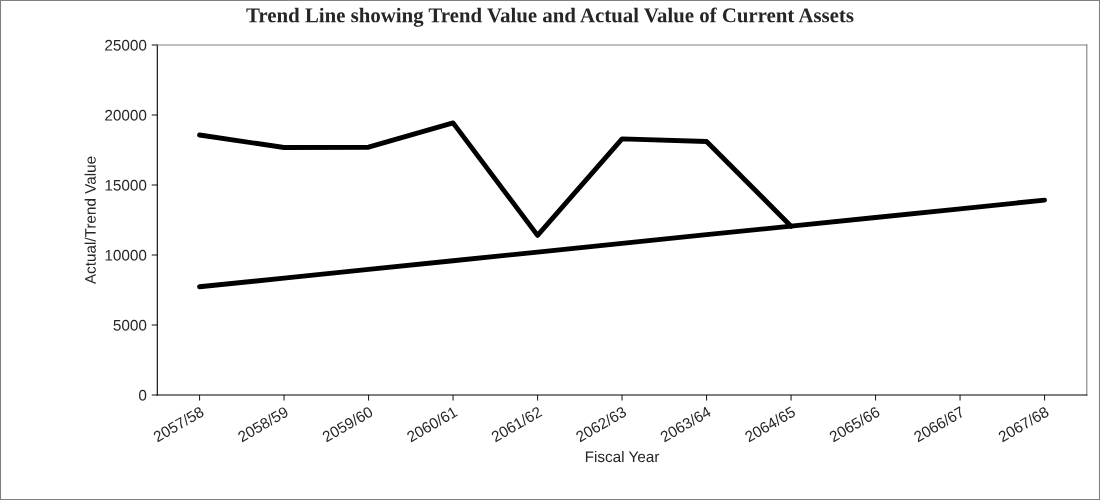 The width and height of the screenshot is (1100, 500). What do you see at coordinates (126, 255) in the screenshot?
I see `y-tick-label: 10000` at bounding box center [126, 255].